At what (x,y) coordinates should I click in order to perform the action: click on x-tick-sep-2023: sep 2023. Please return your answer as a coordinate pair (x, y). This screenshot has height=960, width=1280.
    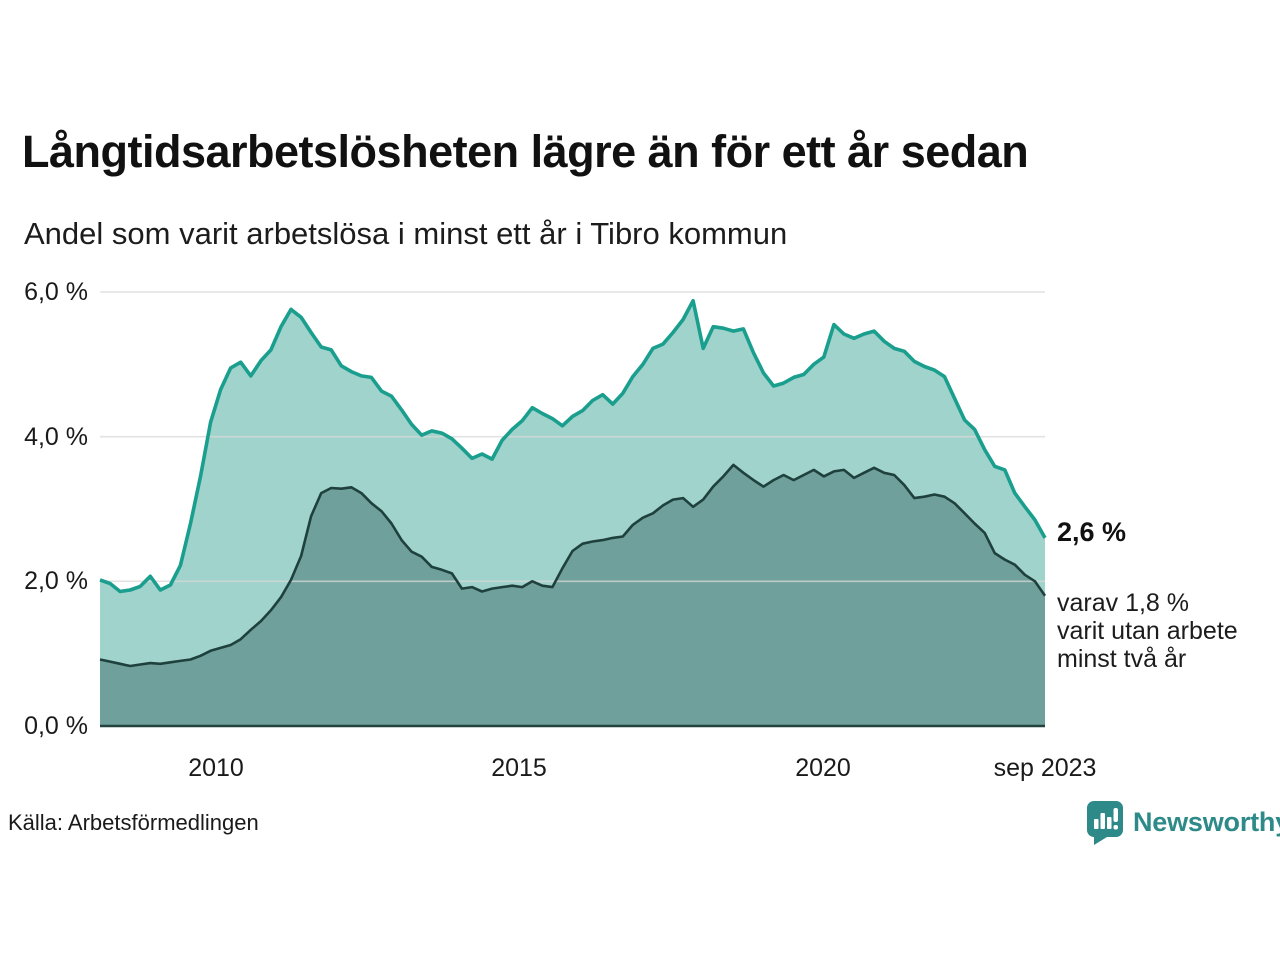
    Looking at the image, I should click on (1045, 768).